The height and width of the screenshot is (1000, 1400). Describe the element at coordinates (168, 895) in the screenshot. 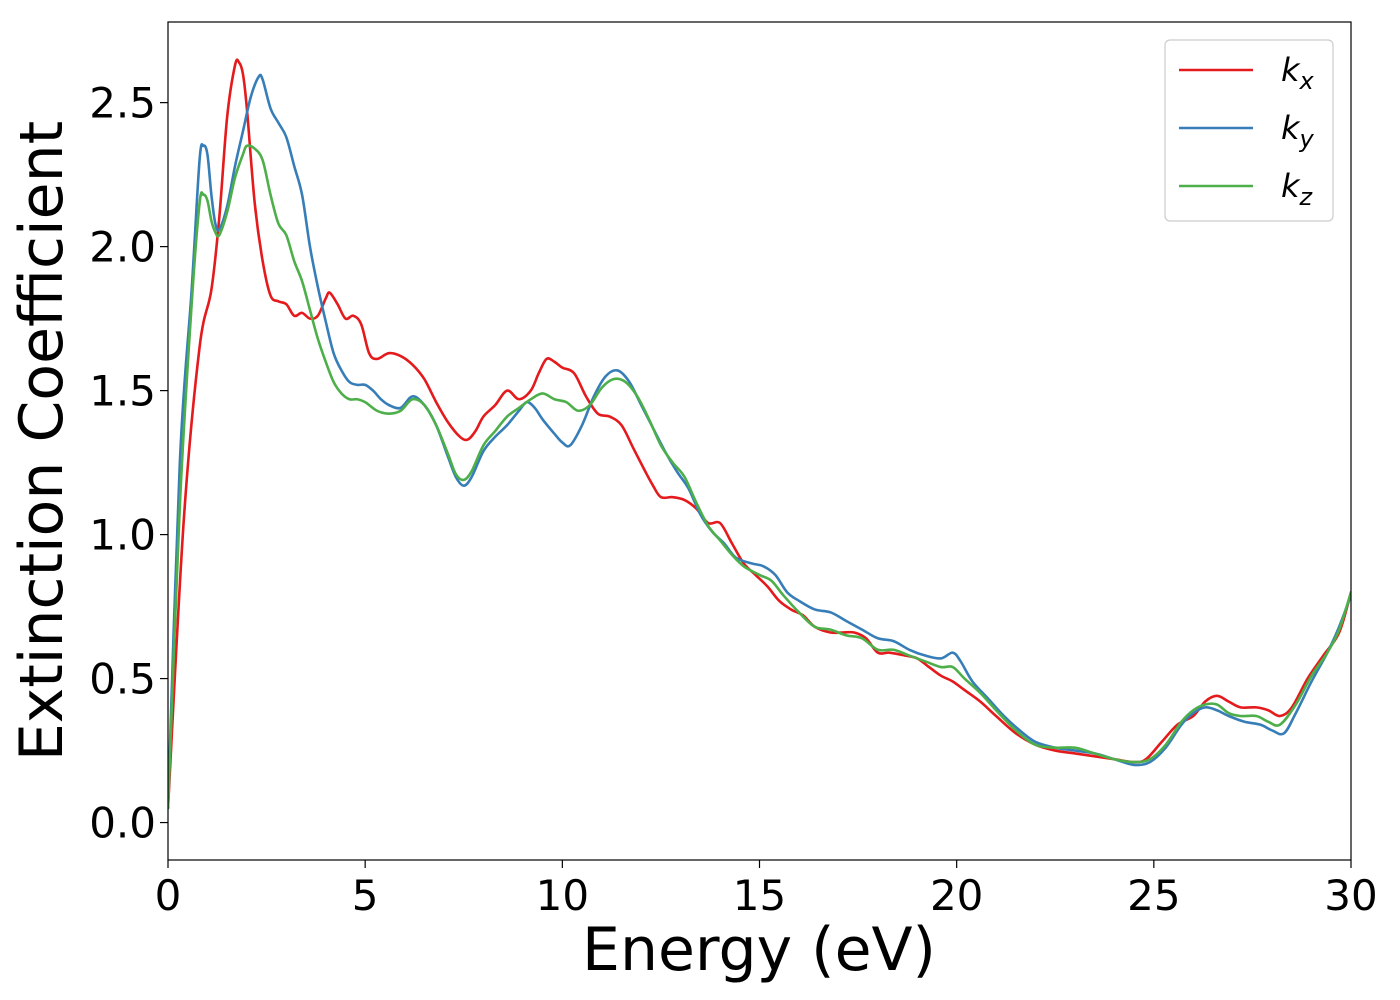

I see `x-tick-label: 0` at that location.